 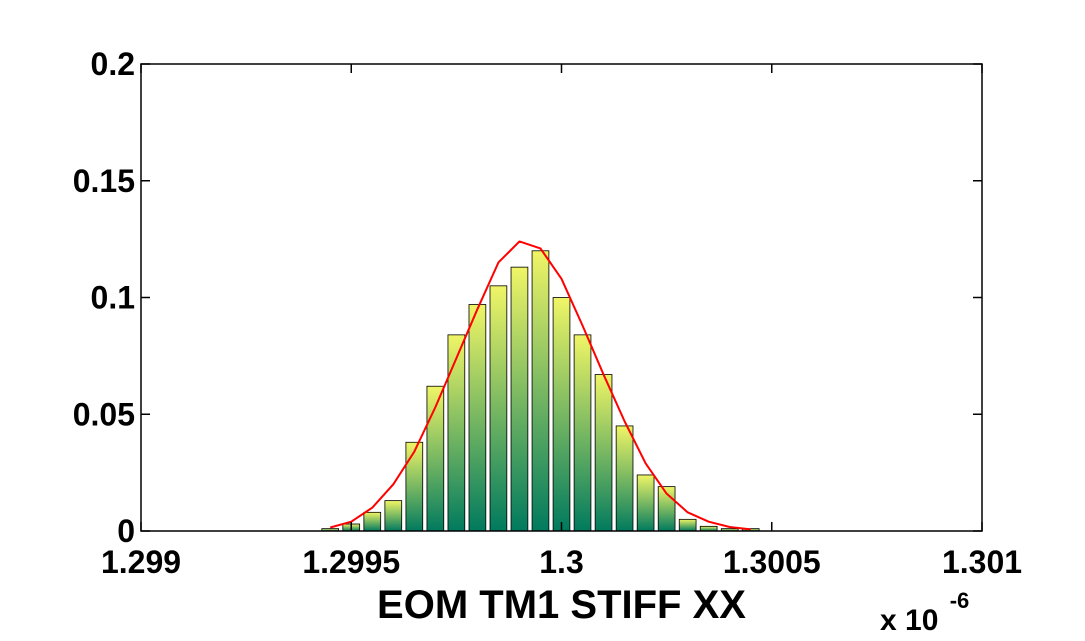 What do you see at coordinates (104, 181) in the screenshot?
I see `y-tick-label: 0.15` at bounding box center [104, 181].